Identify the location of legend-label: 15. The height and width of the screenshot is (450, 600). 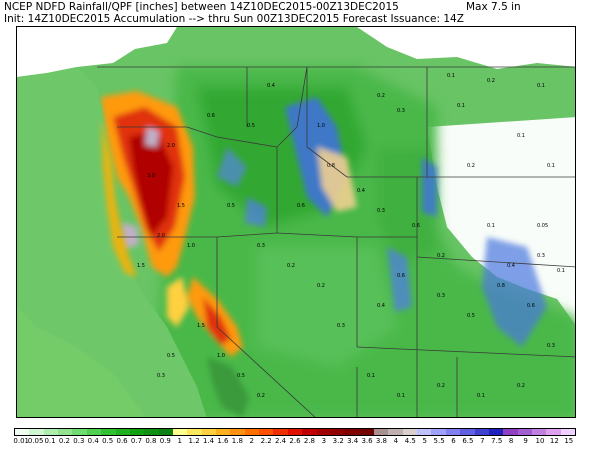
(569, 441).